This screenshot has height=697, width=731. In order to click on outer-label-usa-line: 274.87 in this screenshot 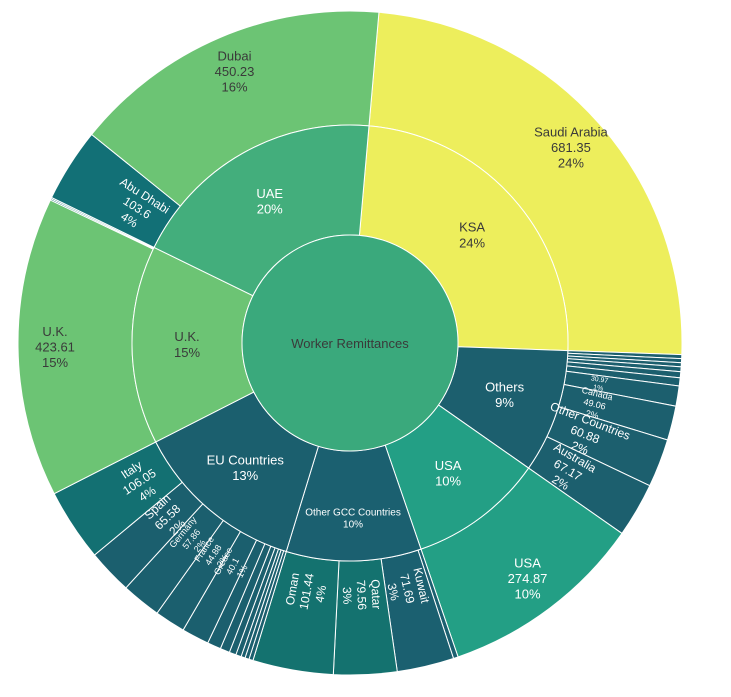, I will do `click(528, 578)`.